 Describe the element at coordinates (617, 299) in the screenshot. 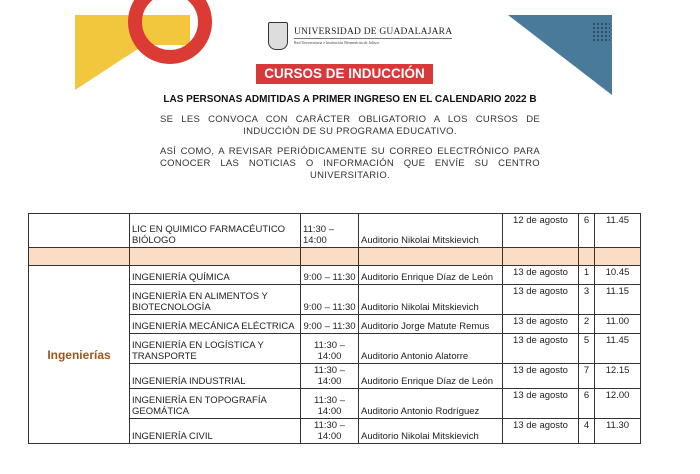

I see `hour: 11.15` at that location.